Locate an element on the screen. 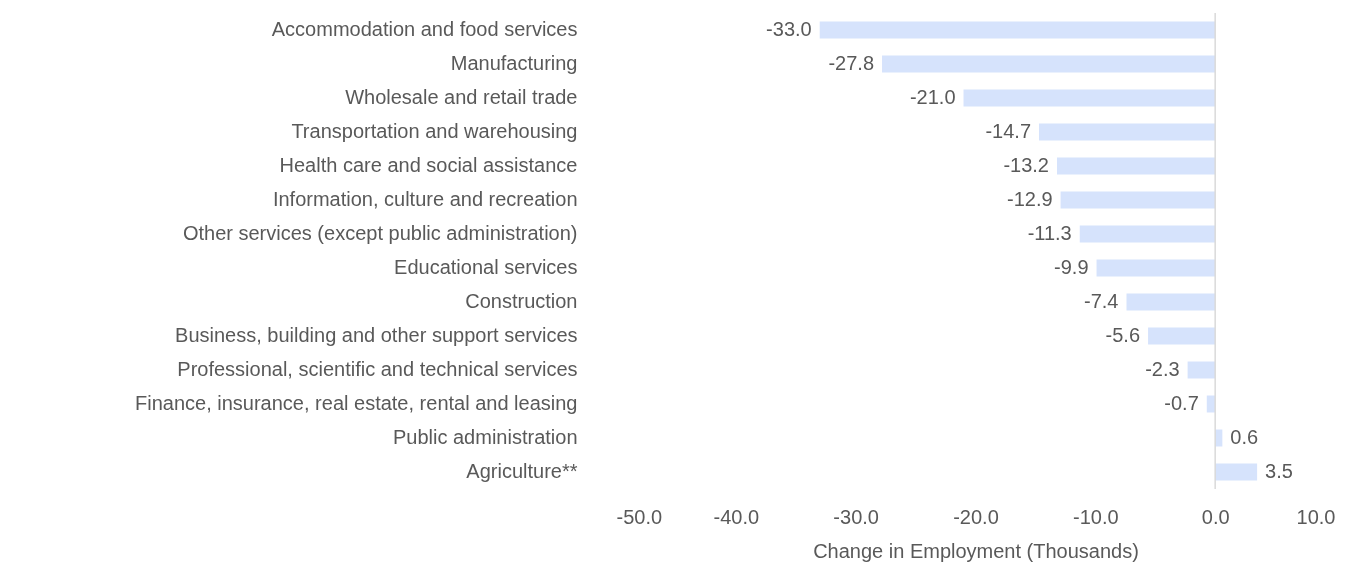 The width and height of the screenshot is (1363, 573). y-tick-label: Finance, insurance, real estate, rental and leasing is located at coordinates (356, 403).